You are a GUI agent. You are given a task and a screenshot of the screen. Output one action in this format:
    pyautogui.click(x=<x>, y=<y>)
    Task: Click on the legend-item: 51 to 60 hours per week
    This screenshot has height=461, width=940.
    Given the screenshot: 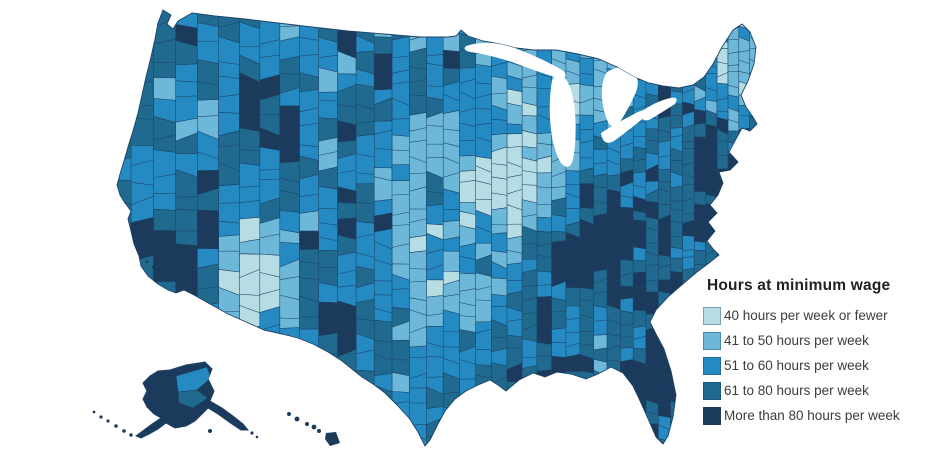 What is the action you would take?
    pyautogui.click(x=819, y=365)
    